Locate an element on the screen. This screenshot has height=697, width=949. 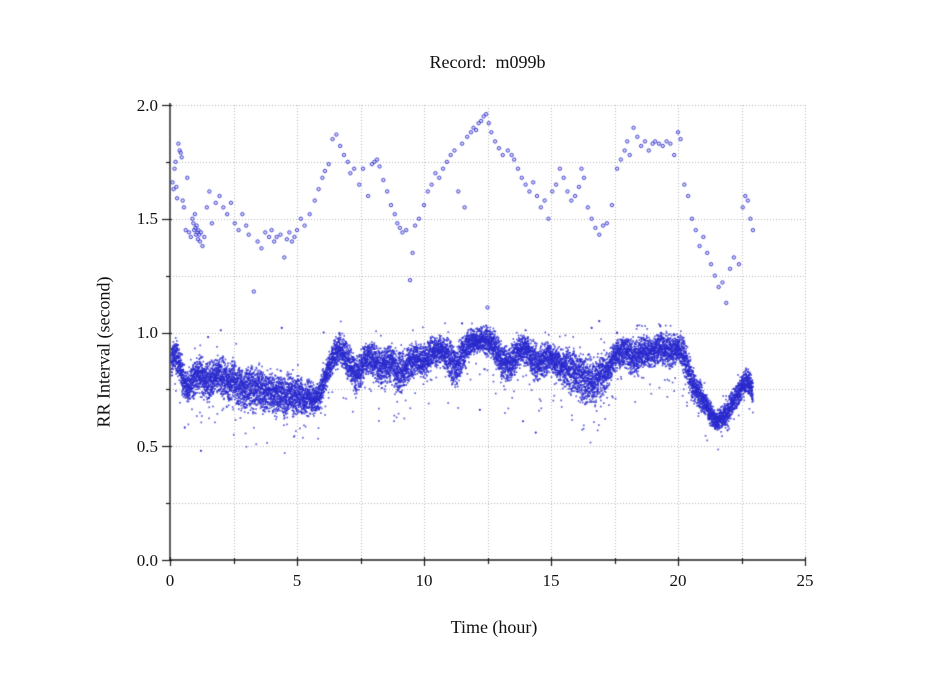
chart-title: Record: m099b is located at coordinates (487, 62).